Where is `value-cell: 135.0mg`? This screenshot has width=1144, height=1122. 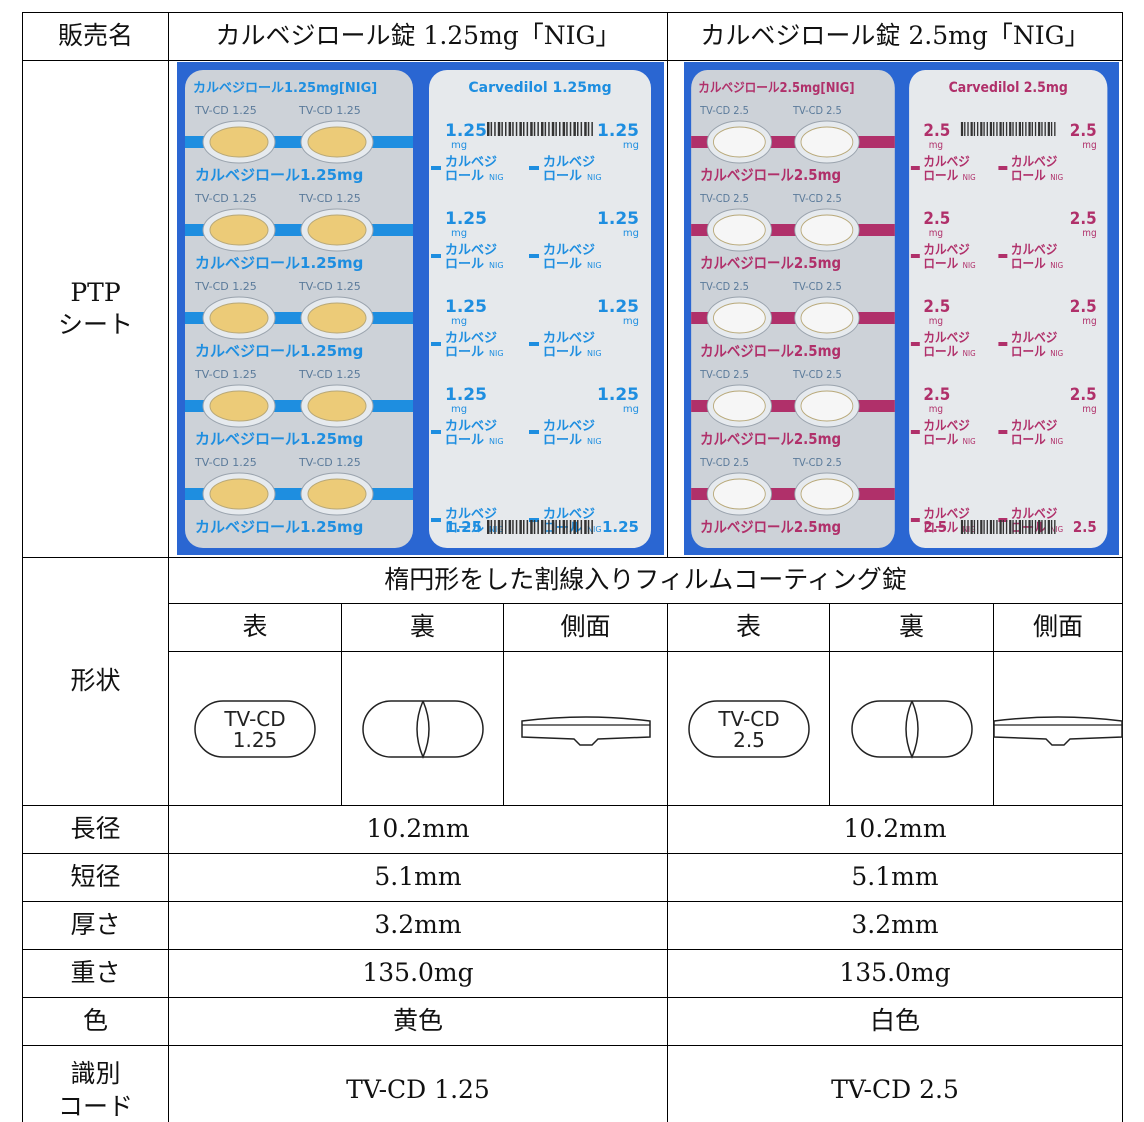
value-cell: 135.0mg is located at coordinates (895, 973).